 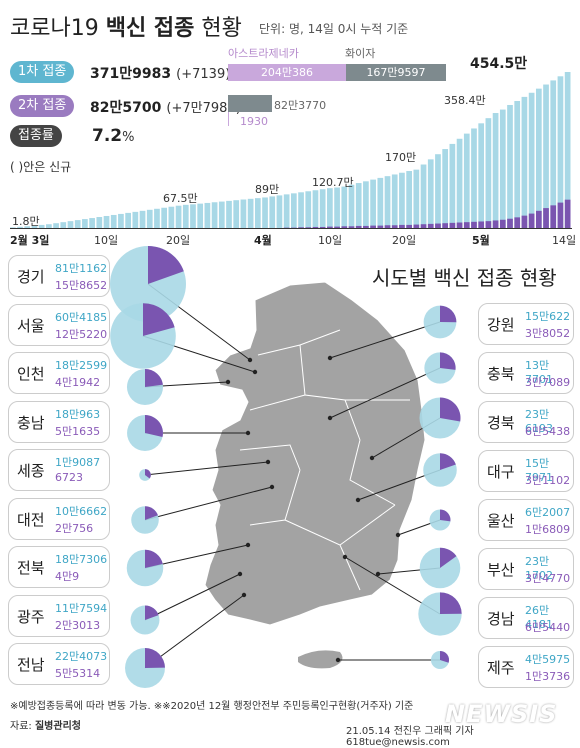 I want to click on region-dose1: 6만2007, so click(x=547, y=512).